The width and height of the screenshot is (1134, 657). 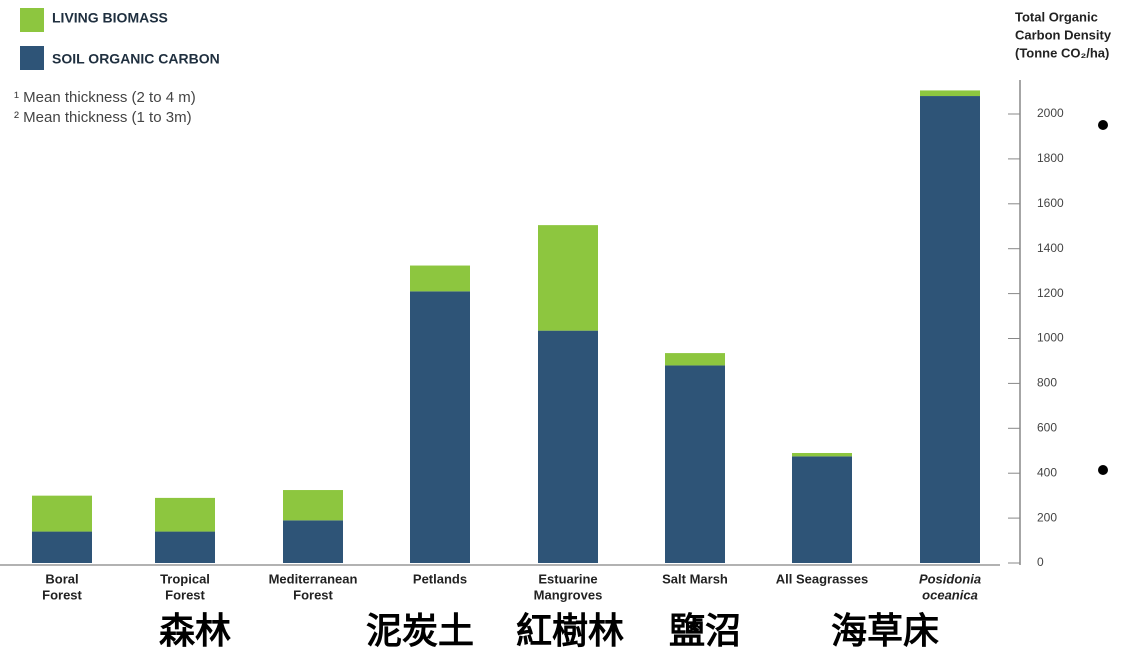 What do you see at coordinates (1047, 427) in the screenshot?
I see `y-tick-label: 600` at bounding box center [1047, 427].